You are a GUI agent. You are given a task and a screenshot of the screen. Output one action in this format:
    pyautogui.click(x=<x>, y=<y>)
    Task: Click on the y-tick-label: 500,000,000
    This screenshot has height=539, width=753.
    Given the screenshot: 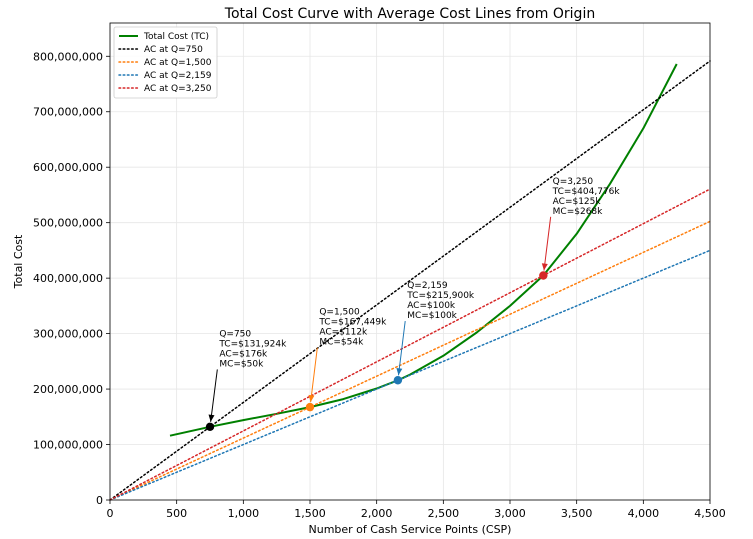 What is the action you would take?
    pyautogui.click(x=68, y=223)
    